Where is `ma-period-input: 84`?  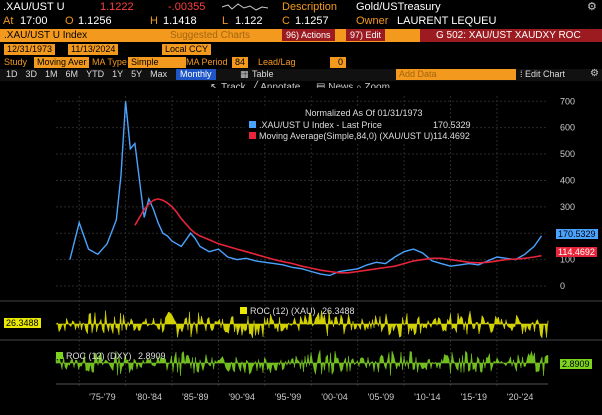 ma-period-input: 84 is located at coordinates (240, 62).